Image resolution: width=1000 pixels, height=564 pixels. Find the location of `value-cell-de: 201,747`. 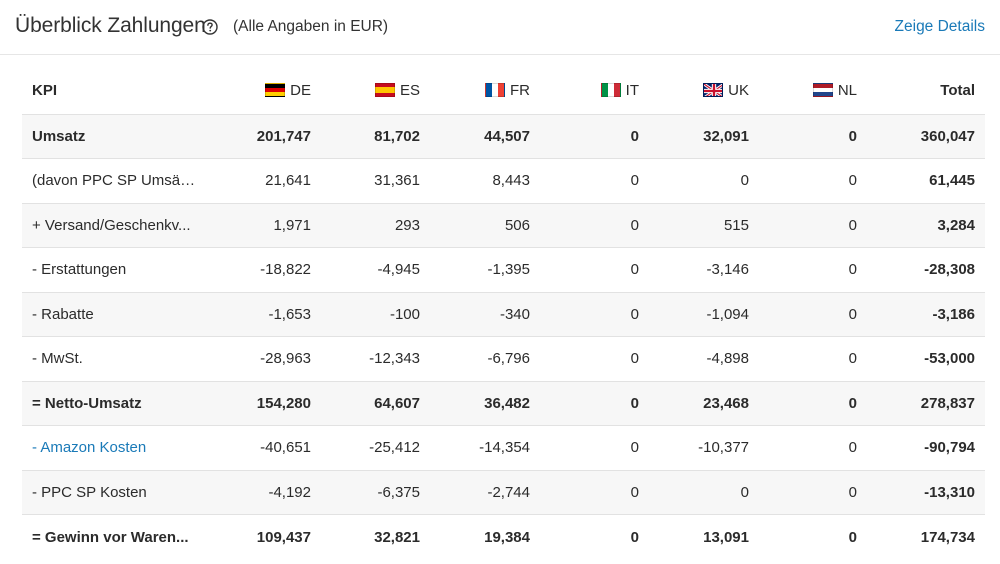

value-cell-de: 201,747 is located at coordinates (283, 136).